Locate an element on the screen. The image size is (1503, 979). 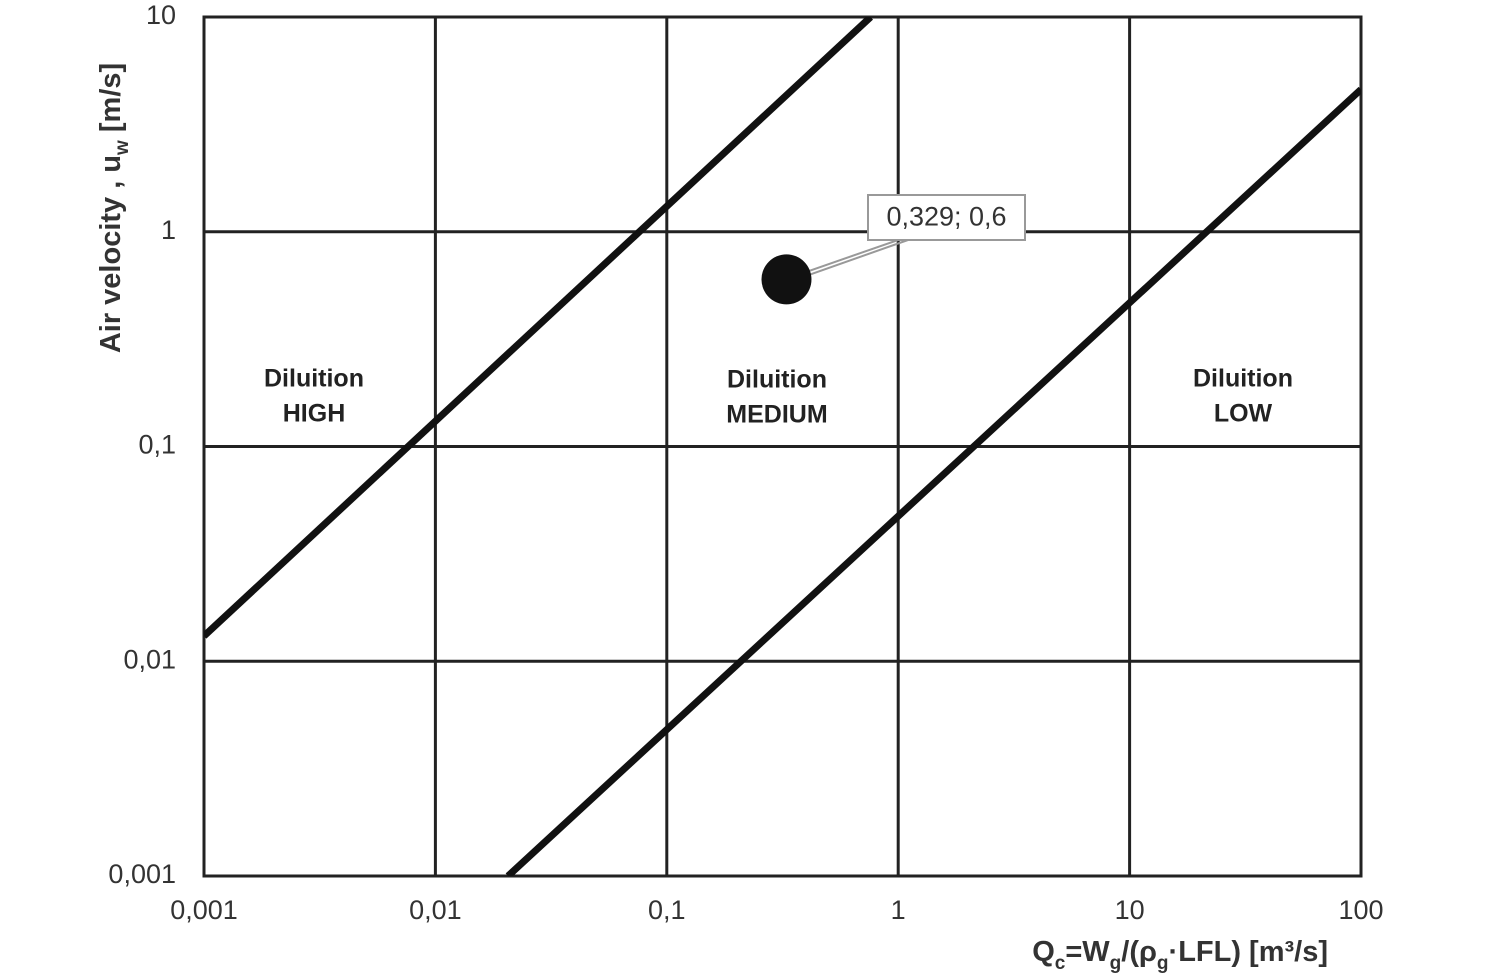
x-tick-label: 10 is located at coordinates (1130, 910).